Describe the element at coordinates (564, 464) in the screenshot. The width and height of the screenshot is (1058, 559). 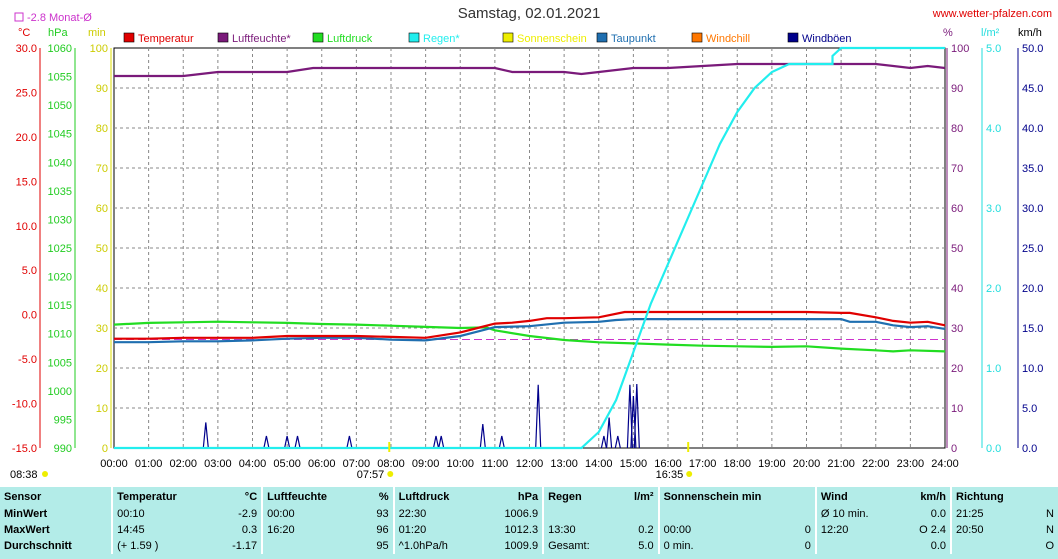
I see `x-tick-label: 13:00` at that location.